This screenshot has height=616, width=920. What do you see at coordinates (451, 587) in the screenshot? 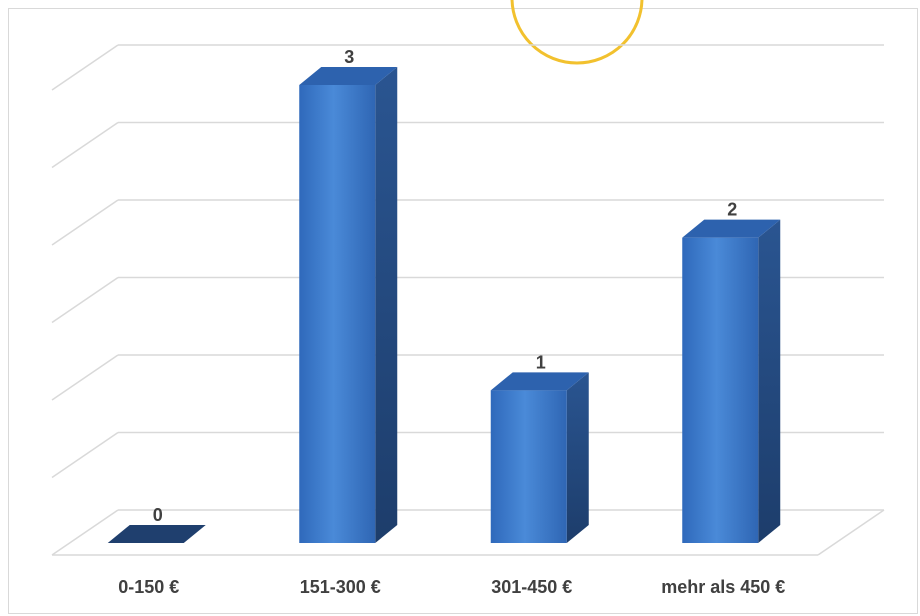
I see `x-axis-ticks: 0-150 € 151-300 € 301-450 € mehr als 450 €` at bounding box center [451, 587].